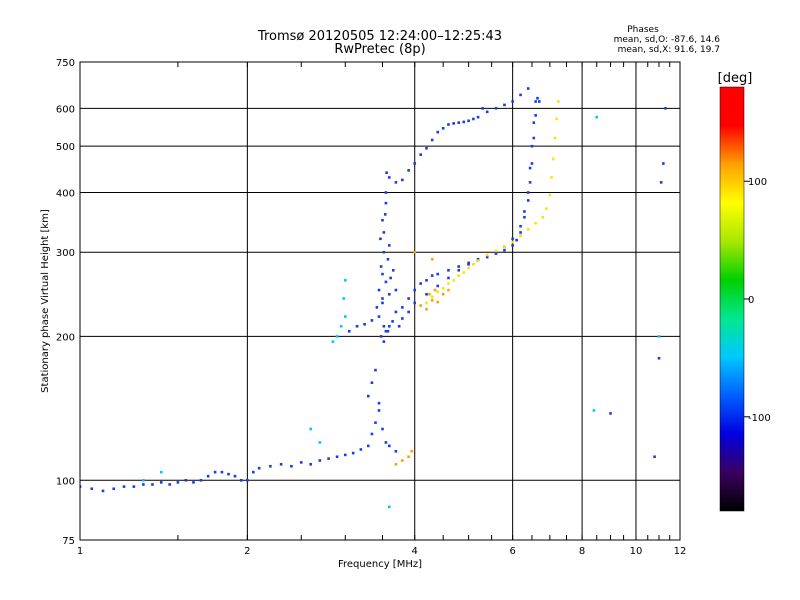  Describe the element at coordinates (45, 301) in the screenshot. I see `y-axis-label: Stationary phase Virtual Height [km]` at that location.